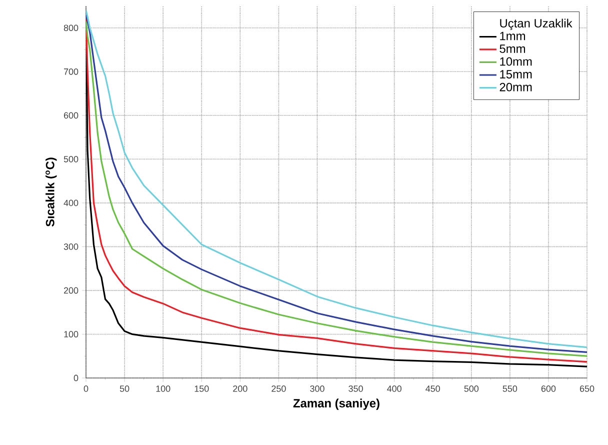 The width and height of the screenshot is (608, 445). Describe the element at coordinates (125, 388) in the screenshot. I see `x-tick-label: 50` at that location.